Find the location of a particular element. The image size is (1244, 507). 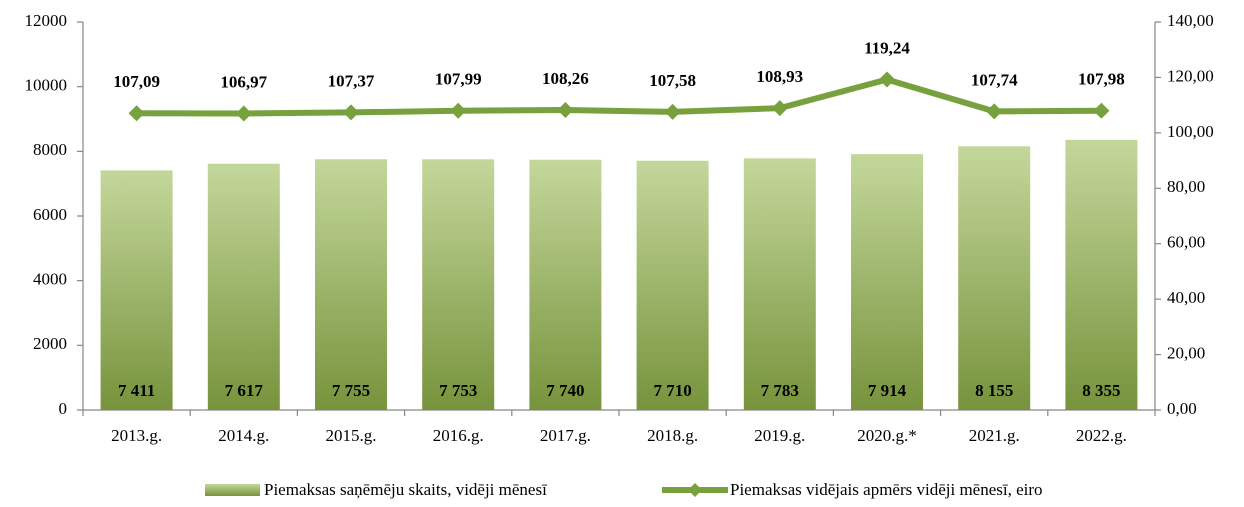

bar-label: 7 753 is located at coordinates (458, 390).